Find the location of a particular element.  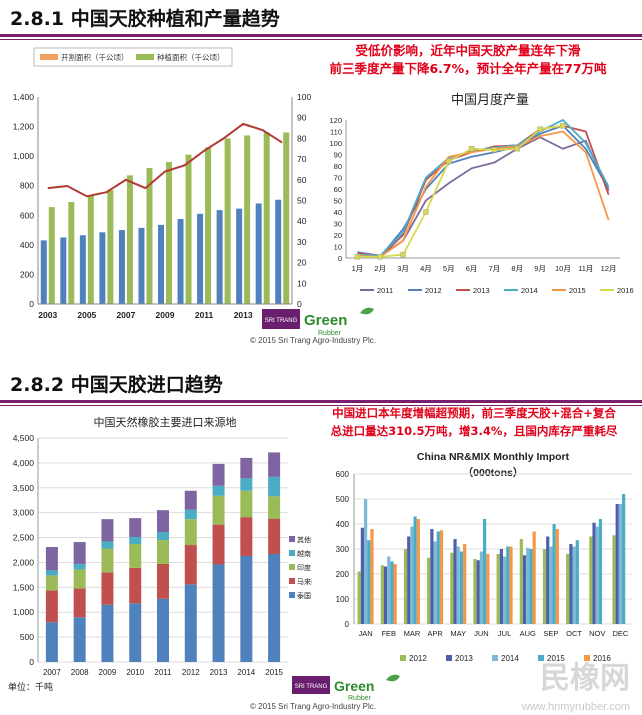

xtick-label: 11月 is located at coordinates (585, 268).